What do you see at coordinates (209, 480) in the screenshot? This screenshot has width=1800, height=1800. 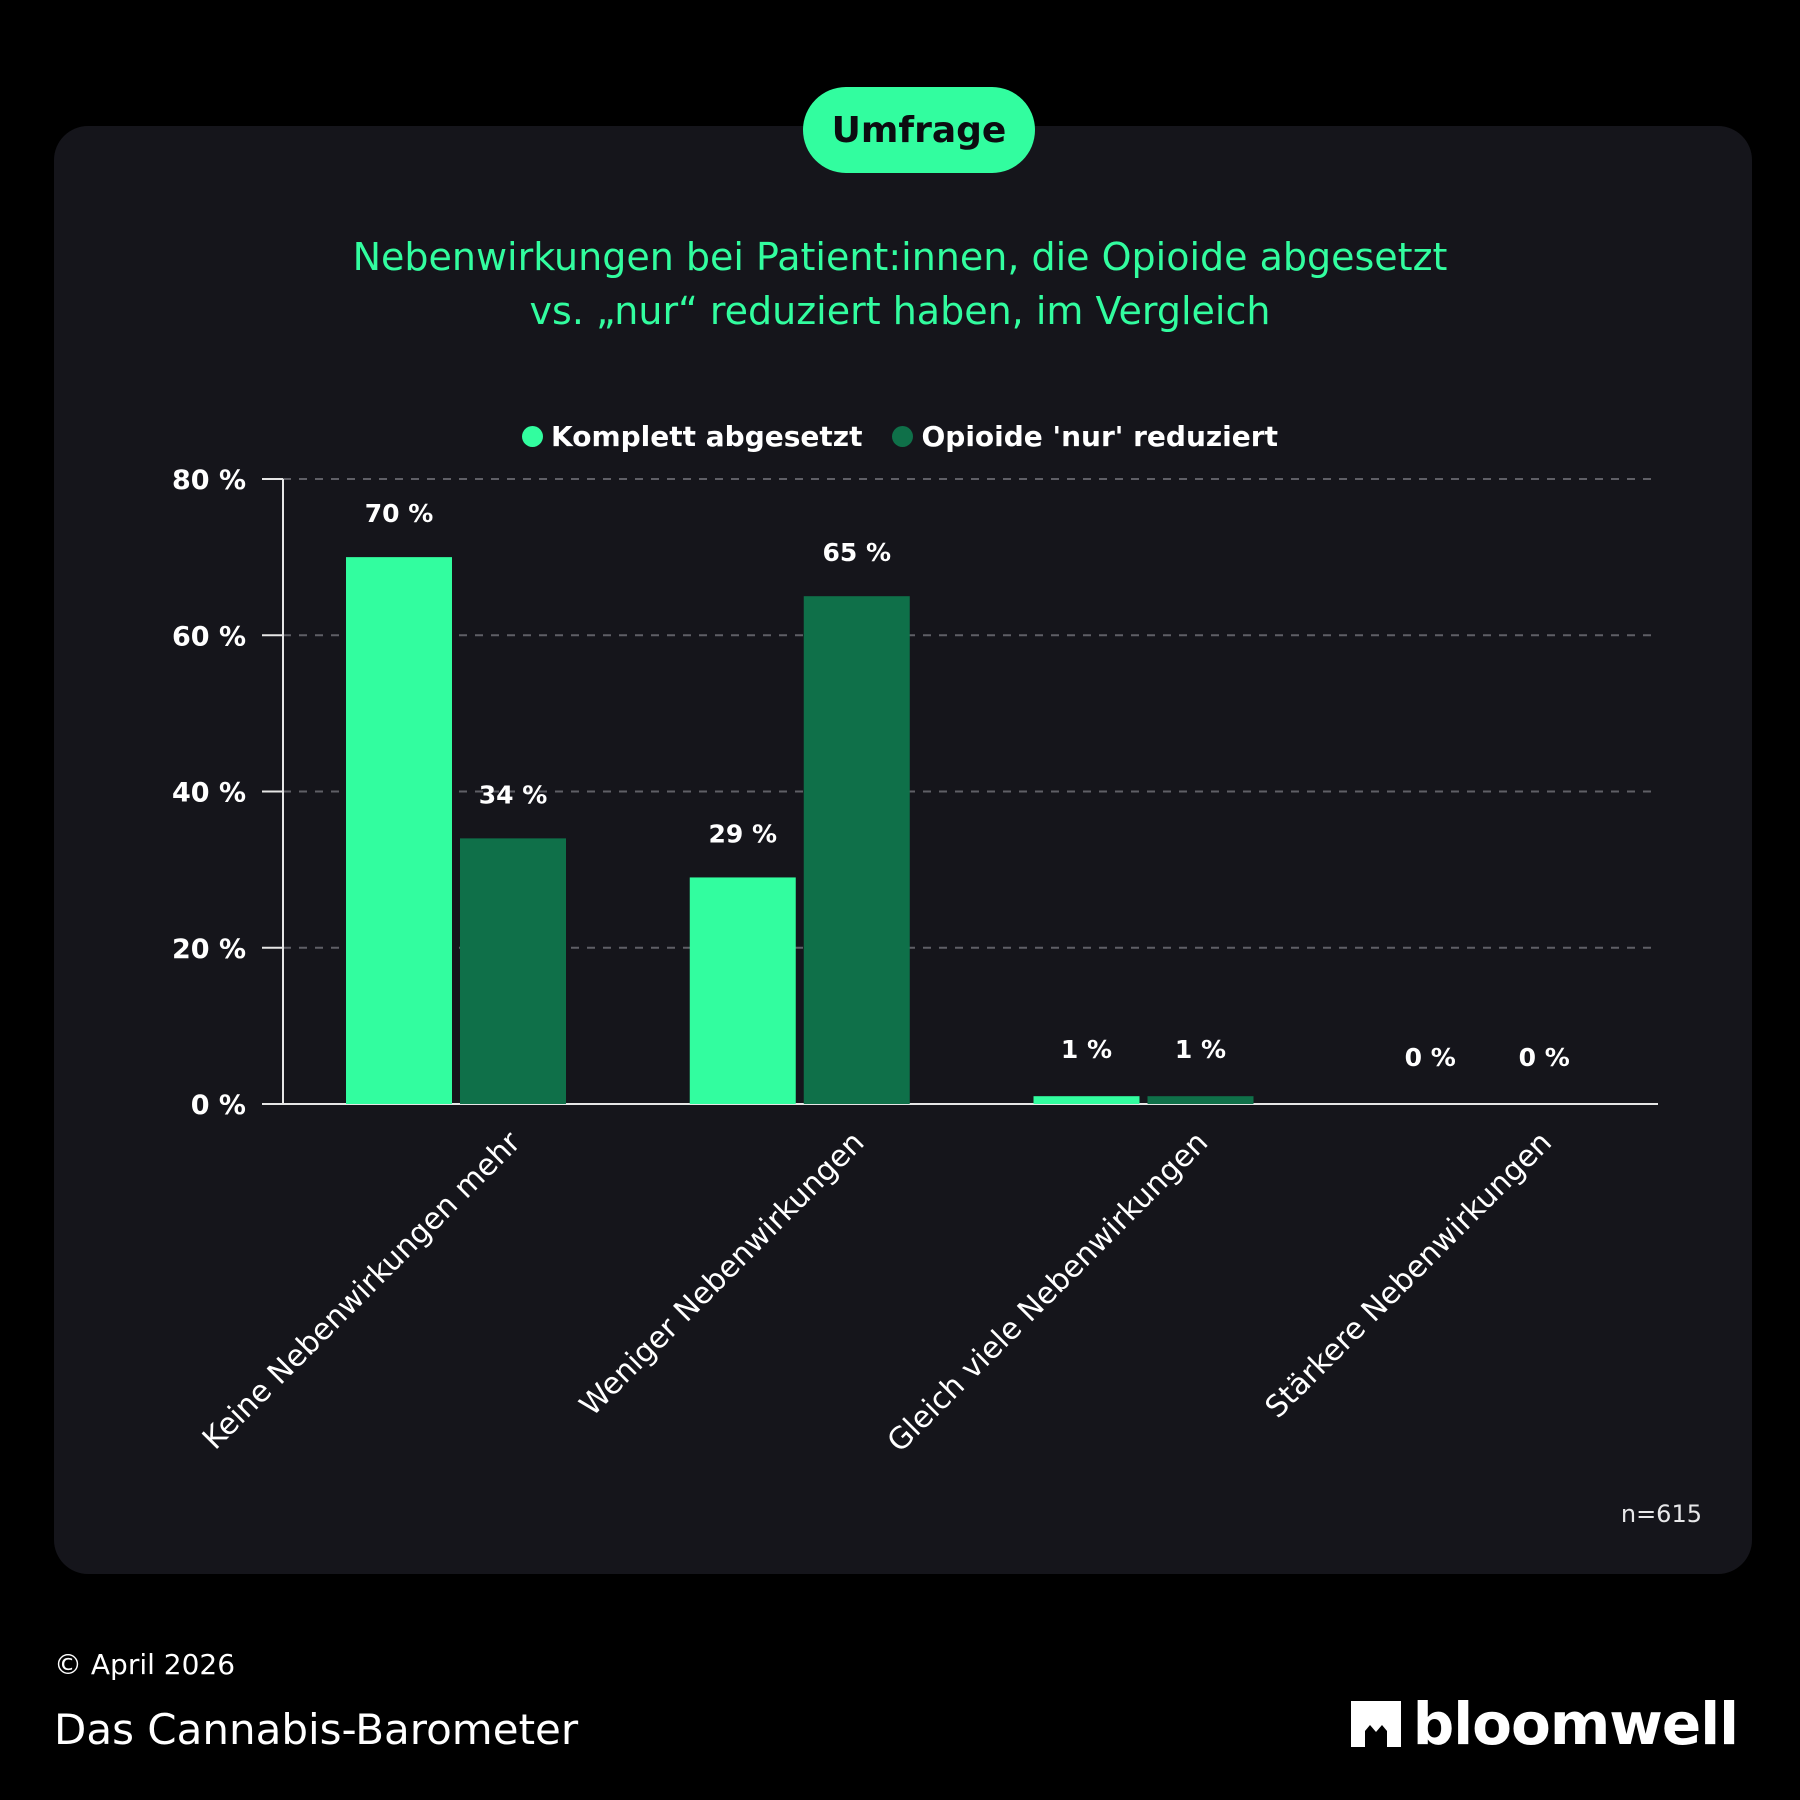 I see `y-tick-label: 80 %` at bounding box center [209, 480].